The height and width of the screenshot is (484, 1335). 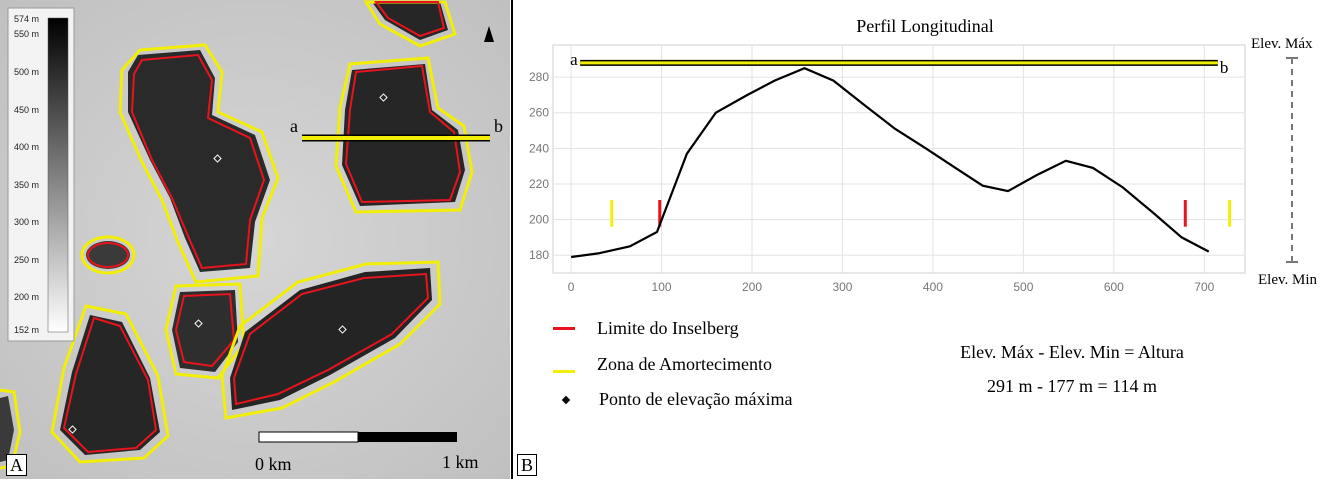 What do you see at coordinates (26, 185) in the screenshot?
I see `colorbar-label: 350 m` at bounding box center [26, 185].